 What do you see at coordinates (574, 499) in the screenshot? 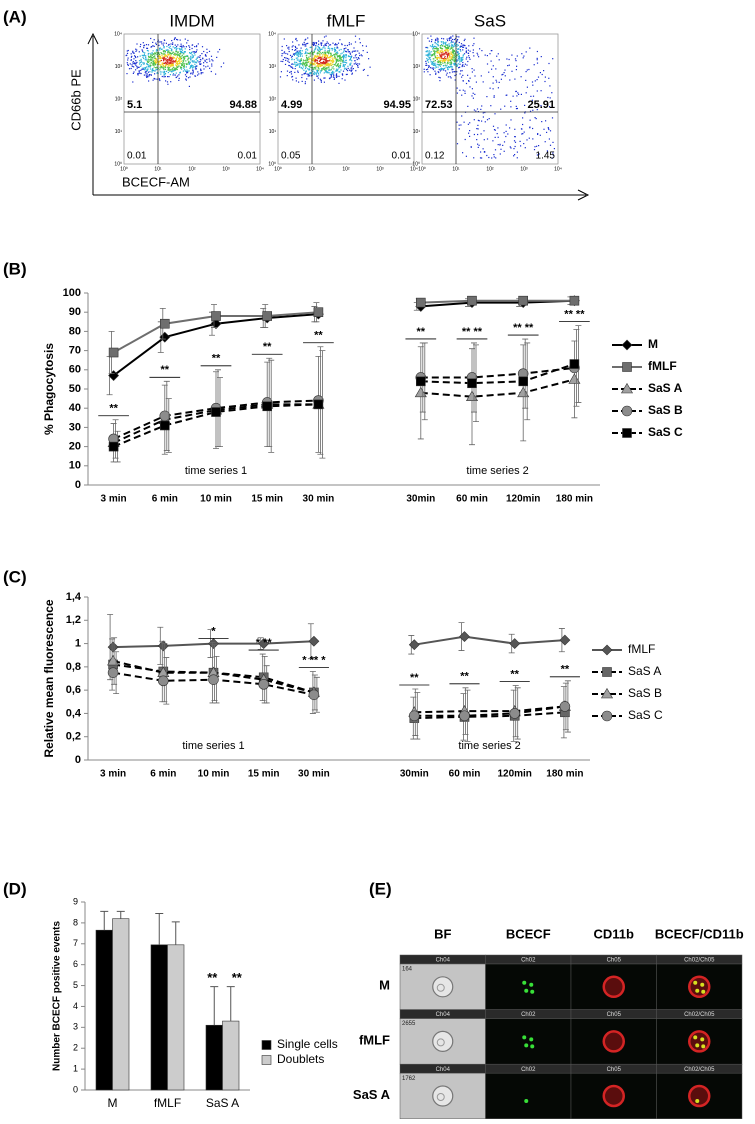
I see `x-tick-label: 180 min` at bounding box center [574, 499].